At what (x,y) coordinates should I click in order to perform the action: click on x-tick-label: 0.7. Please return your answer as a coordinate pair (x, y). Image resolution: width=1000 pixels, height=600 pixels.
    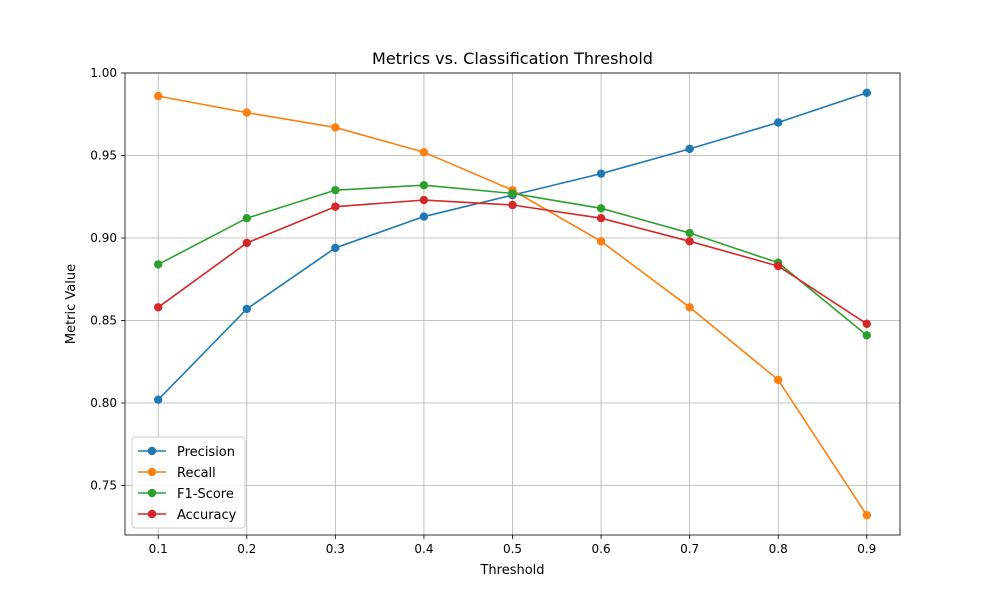
    Looking at the image, I should click on (689, 549).